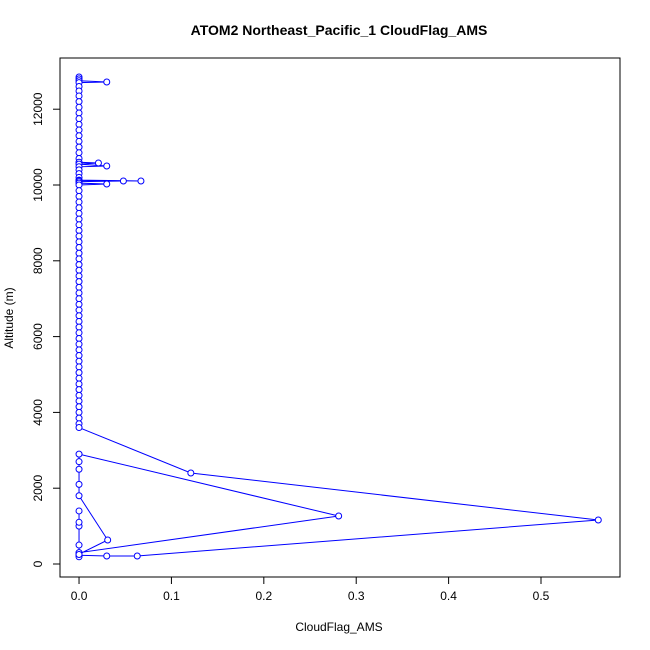  What do you see at coordinates (38, 260) in the screenshot?
I see `y-tick-label: 8000` at bounding box center [38, 260].